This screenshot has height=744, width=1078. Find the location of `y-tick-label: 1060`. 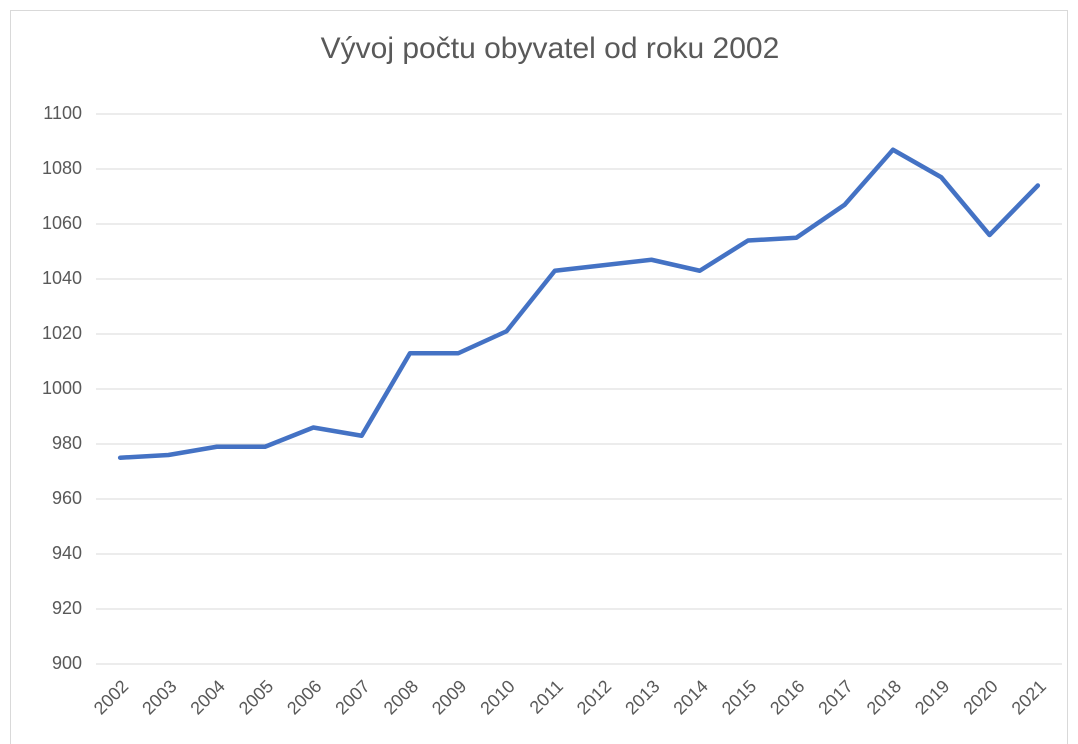

y-tick-label: 1060 is located at coordinates (62, 223).